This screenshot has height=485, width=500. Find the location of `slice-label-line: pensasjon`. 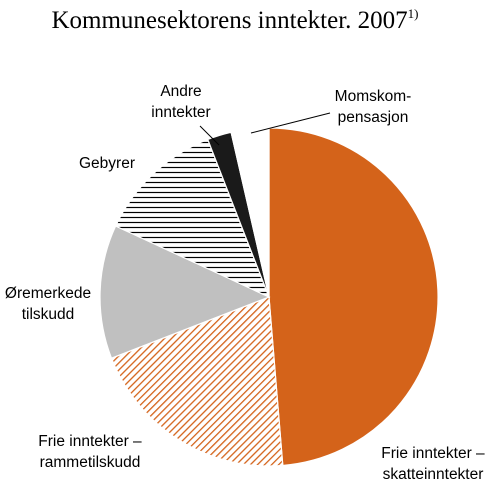

slice-label-line: pensasjon is located at coordinates (373, 117).